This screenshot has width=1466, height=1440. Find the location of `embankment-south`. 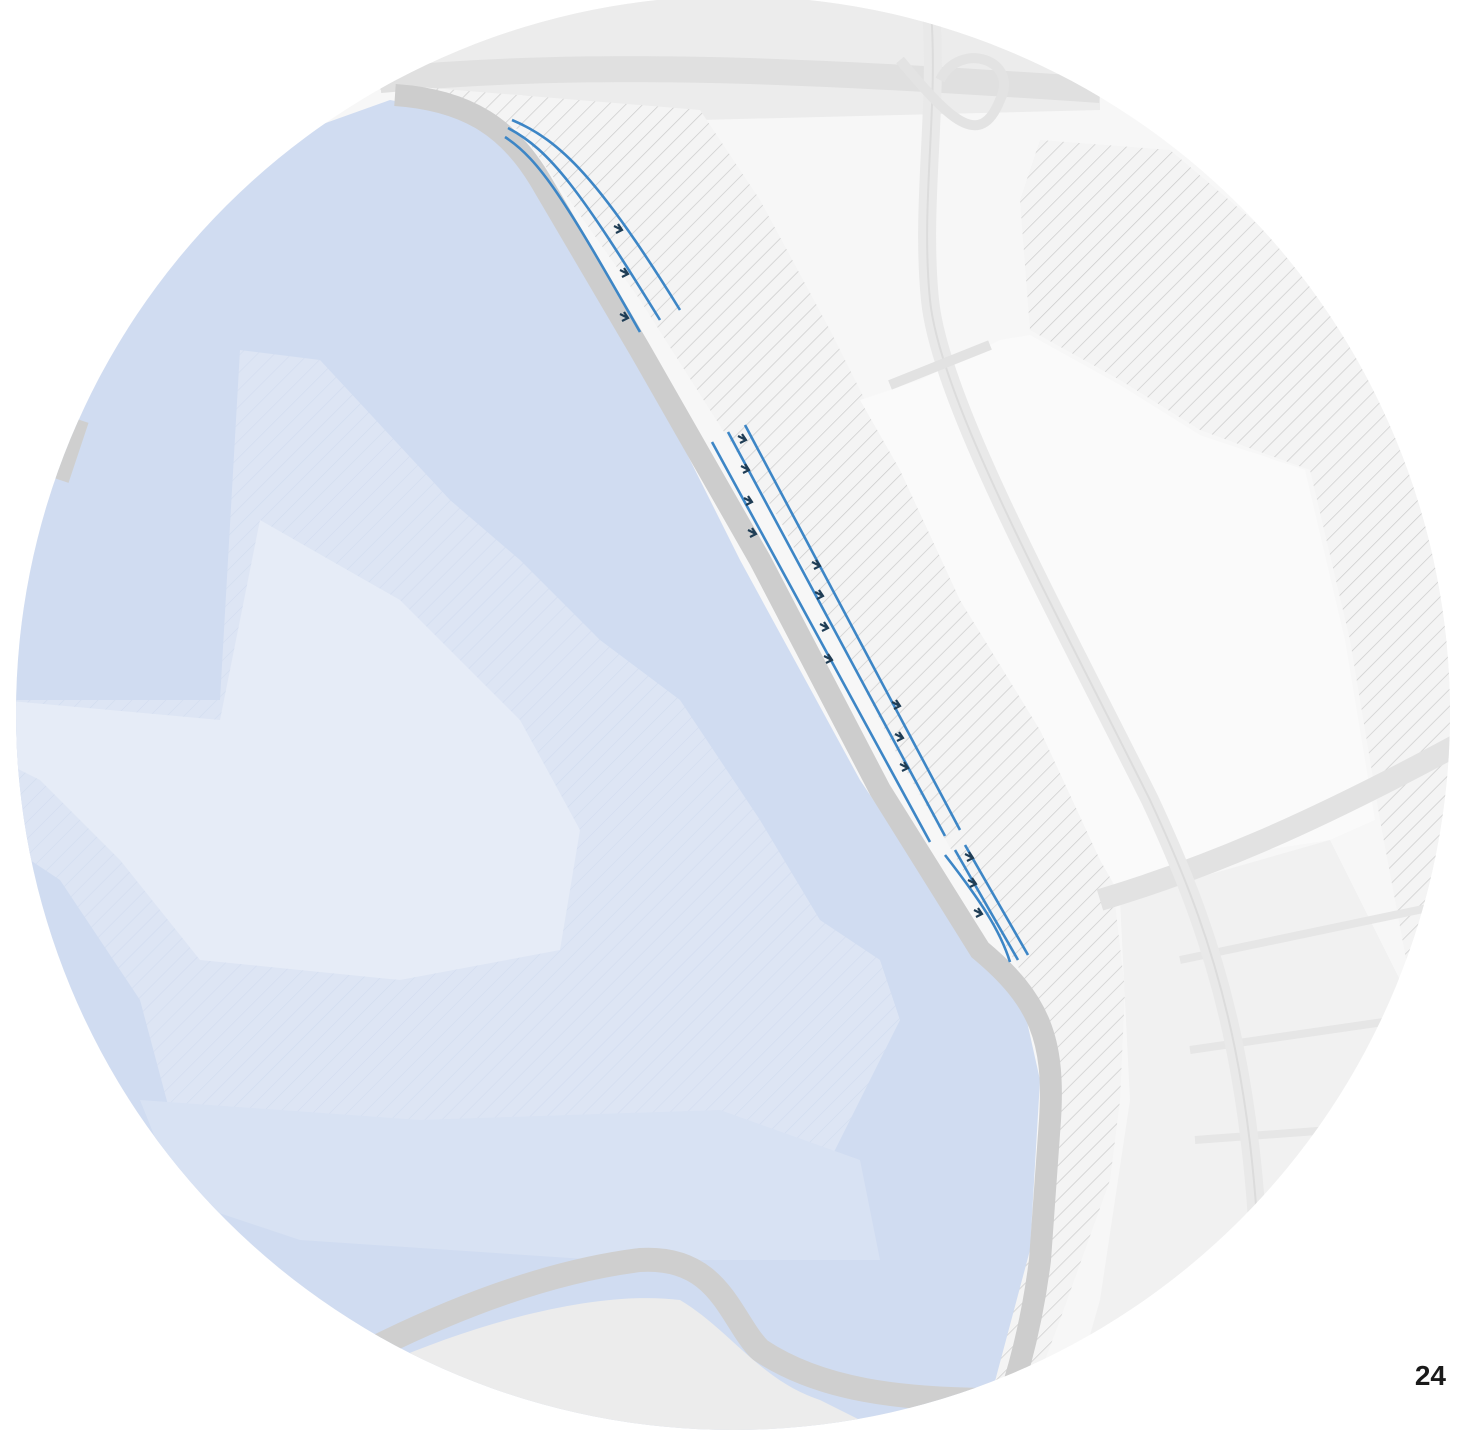

embankment-south is located at coordinates (682, 1329).